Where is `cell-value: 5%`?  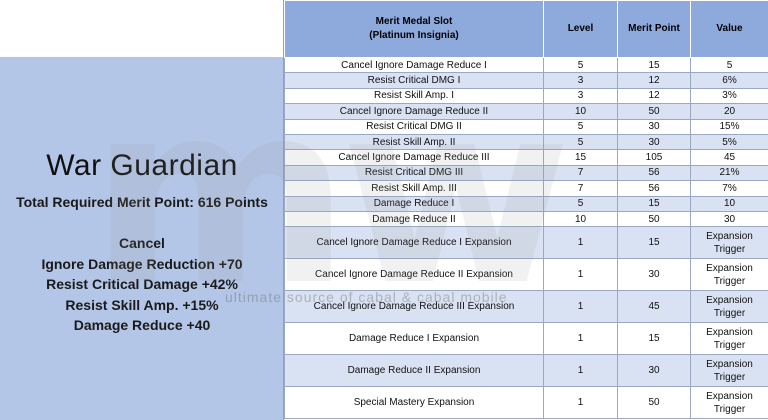 cell-value: 5% is located at coordinates (729, 142).